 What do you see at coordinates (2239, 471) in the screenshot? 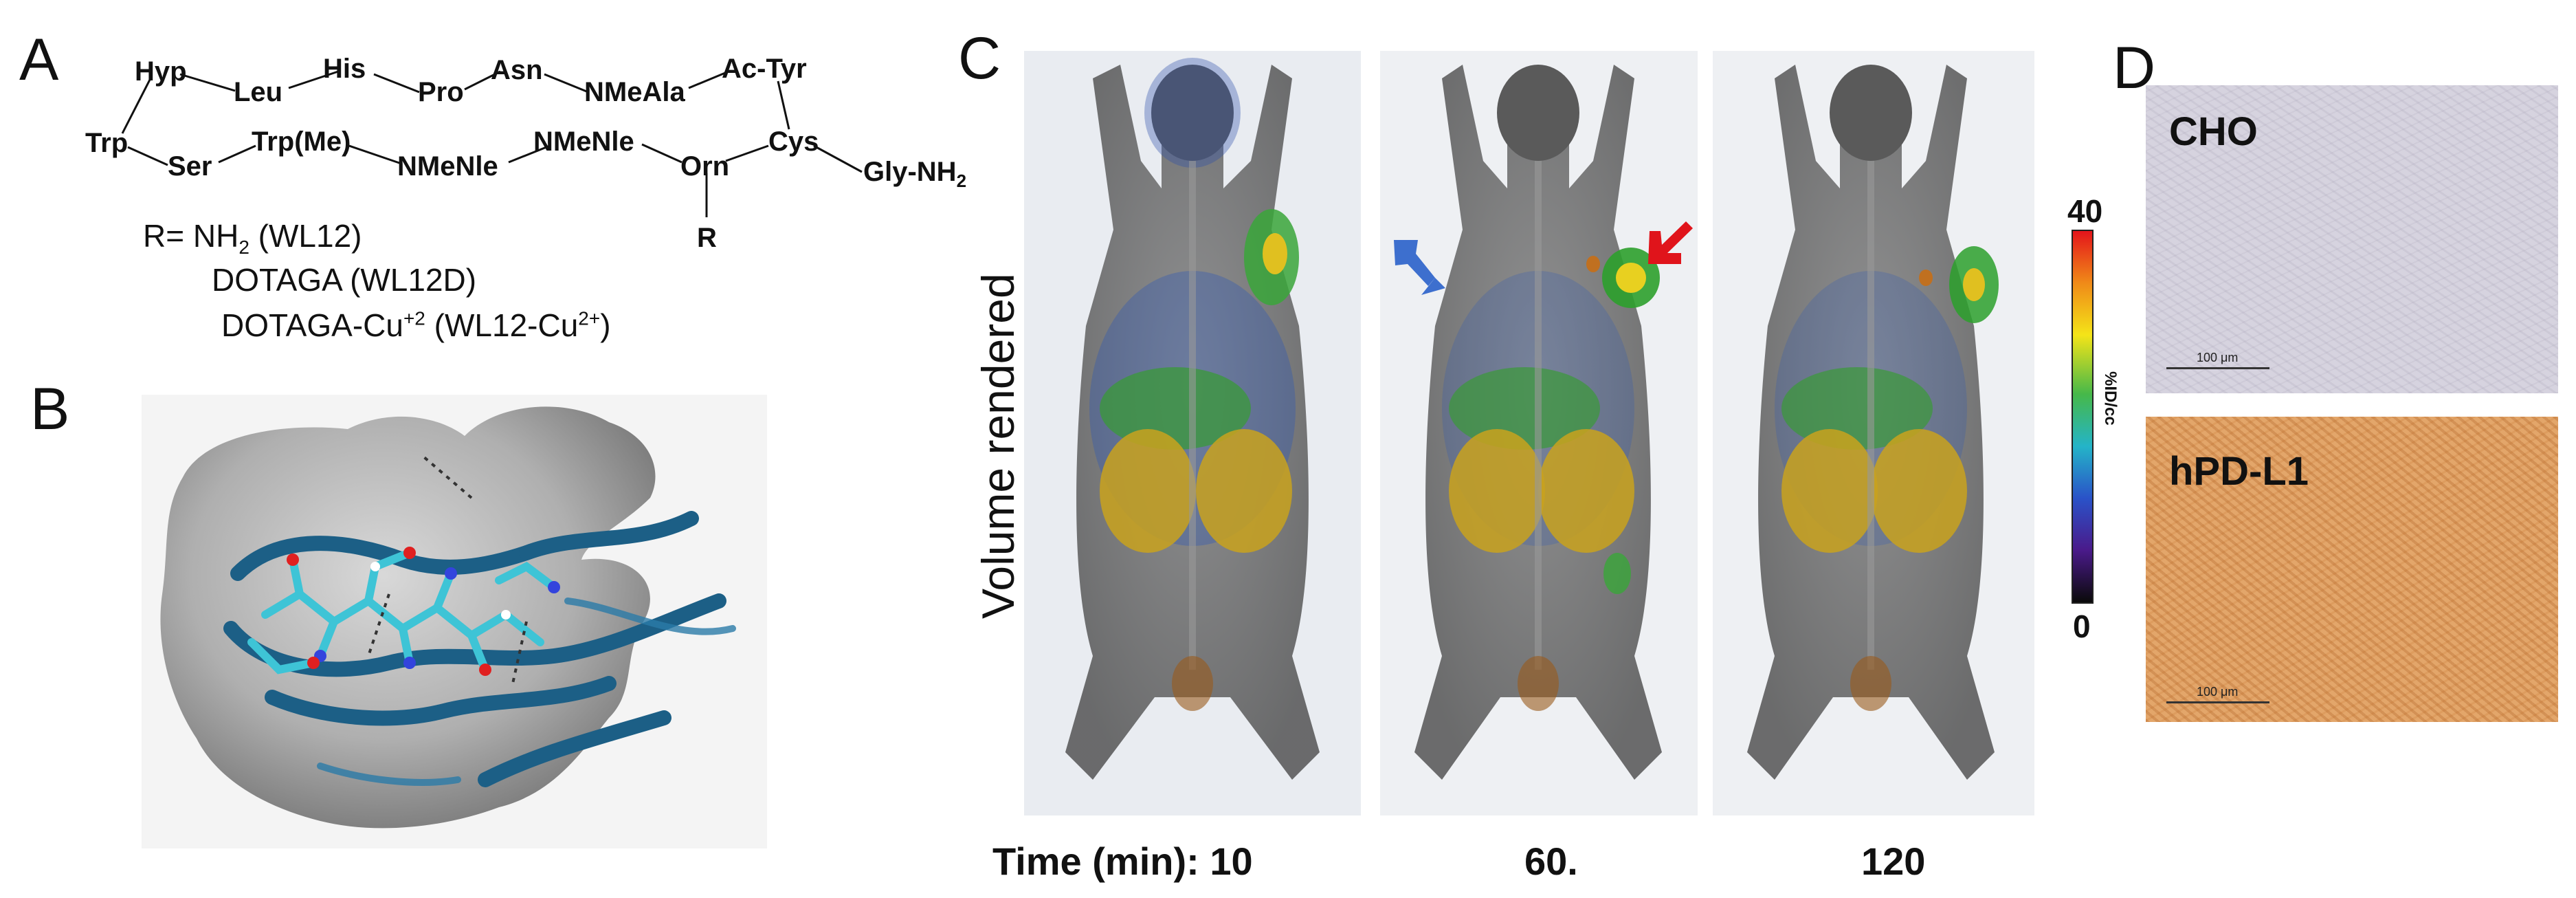
I see `micrograph-hpd-l1-label: hPD-L1` at bounding box center [2239, 471].